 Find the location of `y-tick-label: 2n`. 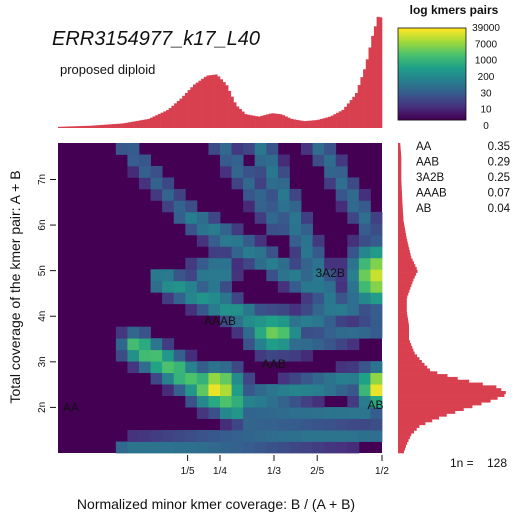

y-tick-label: 2n is located at coordinates (42, 407).